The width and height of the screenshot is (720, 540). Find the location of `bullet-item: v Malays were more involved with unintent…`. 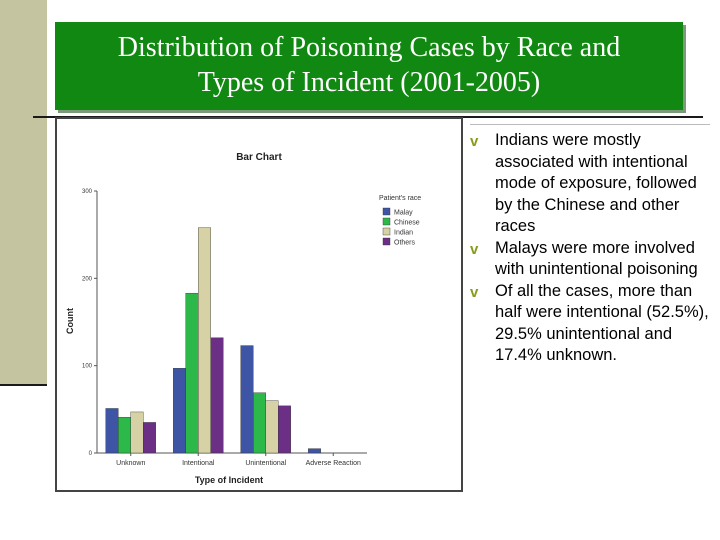

bullet-item: v Malays were more involved with unintent… is located at coordinates (592, 259).